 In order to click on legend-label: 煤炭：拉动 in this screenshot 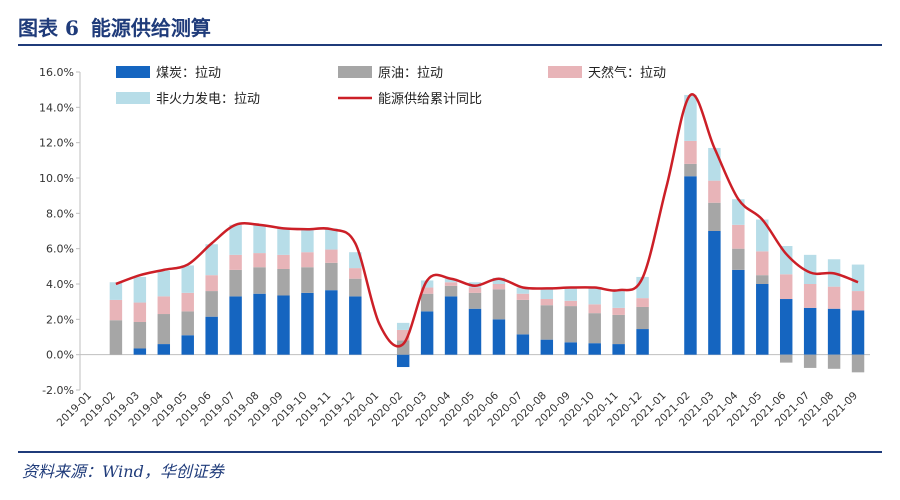, I will do `click(188, 73)`.